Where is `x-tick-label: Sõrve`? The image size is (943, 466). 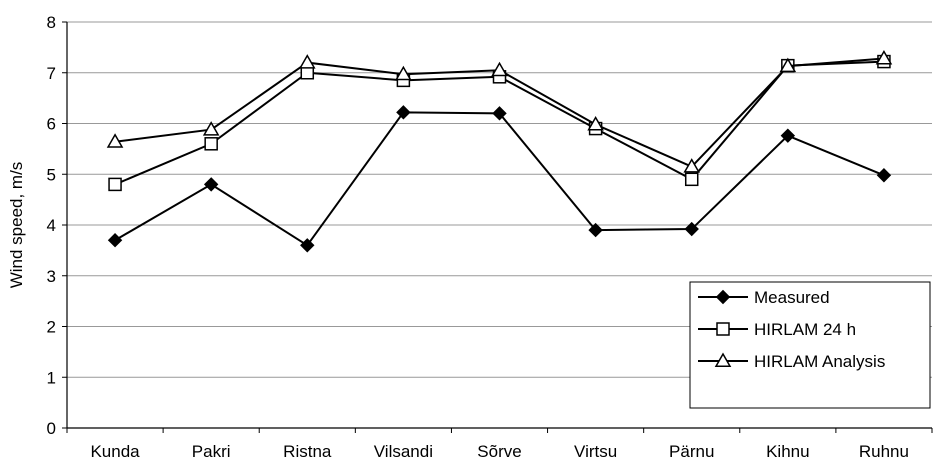
x-tick-label: Sõrve is located at coordinates (499, 451).